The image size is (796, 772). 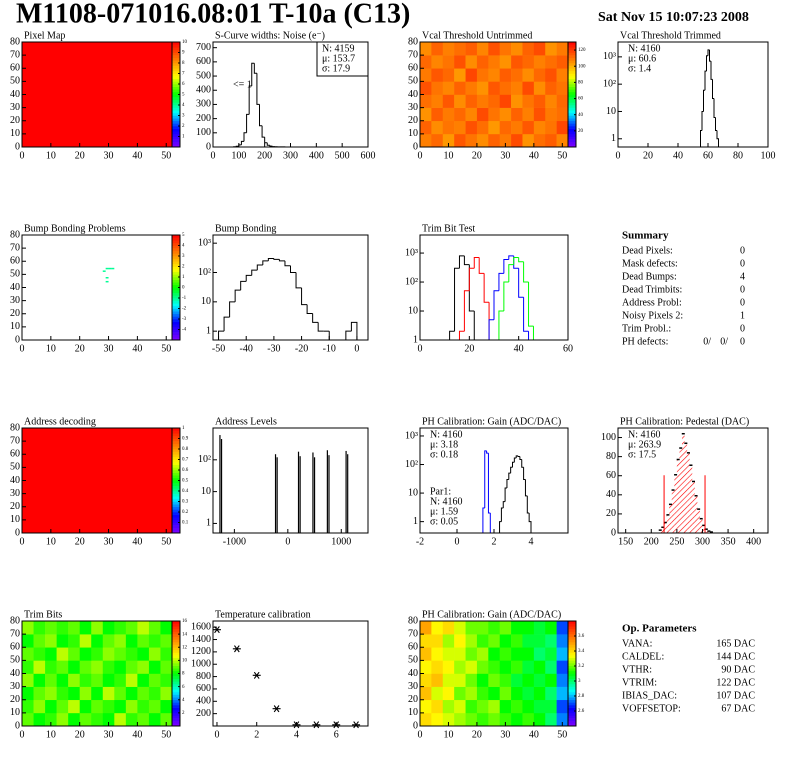 I want to click on y-tick-label: 20, so click(x=413, y=699).